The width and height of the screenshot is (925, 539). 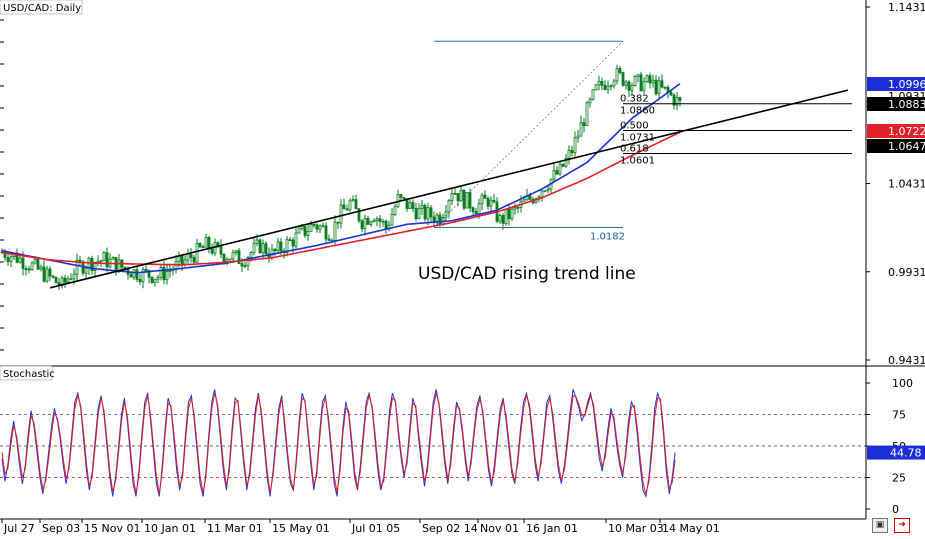 I want to click on x-tick-label: Sep 03, so click(x=61, y=528).